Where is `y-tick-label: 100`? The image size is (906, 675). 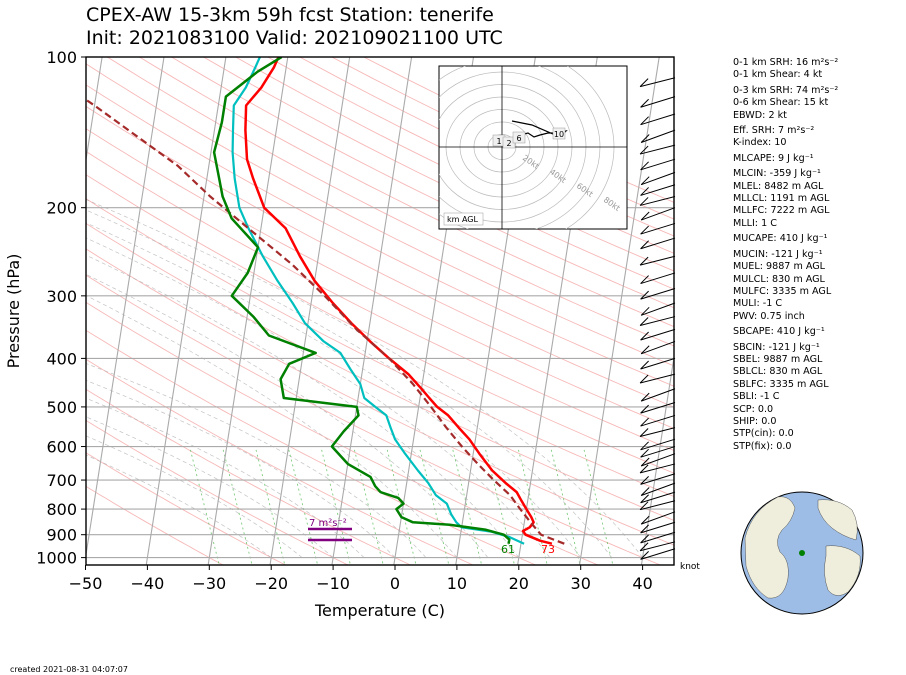
y-tick-label: 100 is located at coordinates (61, 57).